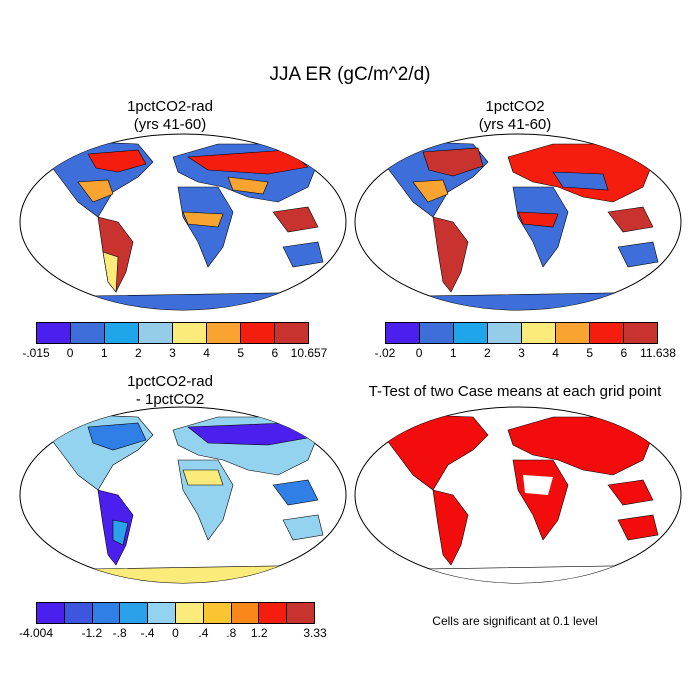 The width and height of the screenshot is (700, 700). What do you see at coordinates (147, 633) in the screenshot?
I see `colorbar-tick-label: -.4` at bounding box center [147, 633].